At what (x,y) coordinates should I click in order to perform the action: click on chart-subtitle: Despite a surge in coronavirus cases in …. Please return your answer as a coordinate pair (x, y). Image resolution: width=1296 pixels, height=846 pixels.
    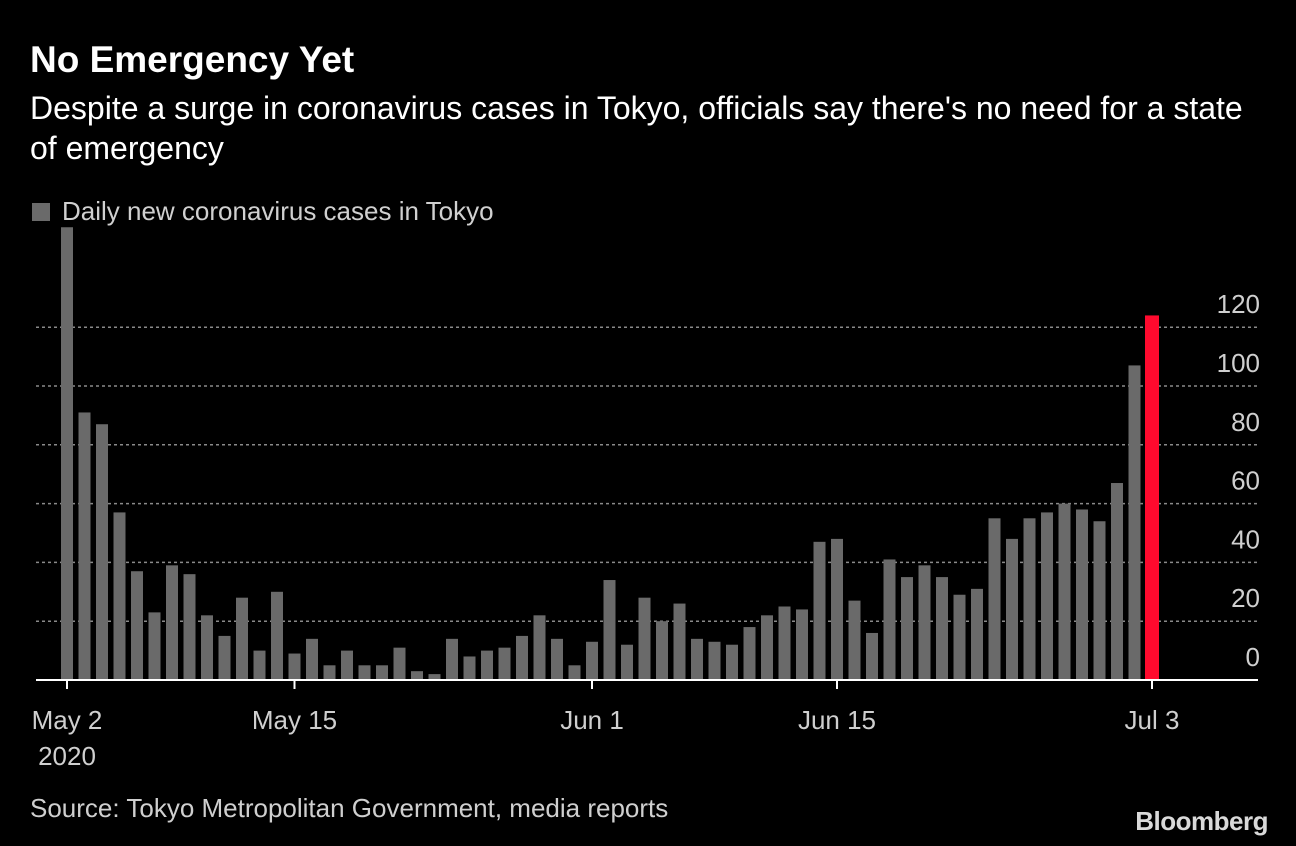
    Looking at the image, I should click on (636, 128).